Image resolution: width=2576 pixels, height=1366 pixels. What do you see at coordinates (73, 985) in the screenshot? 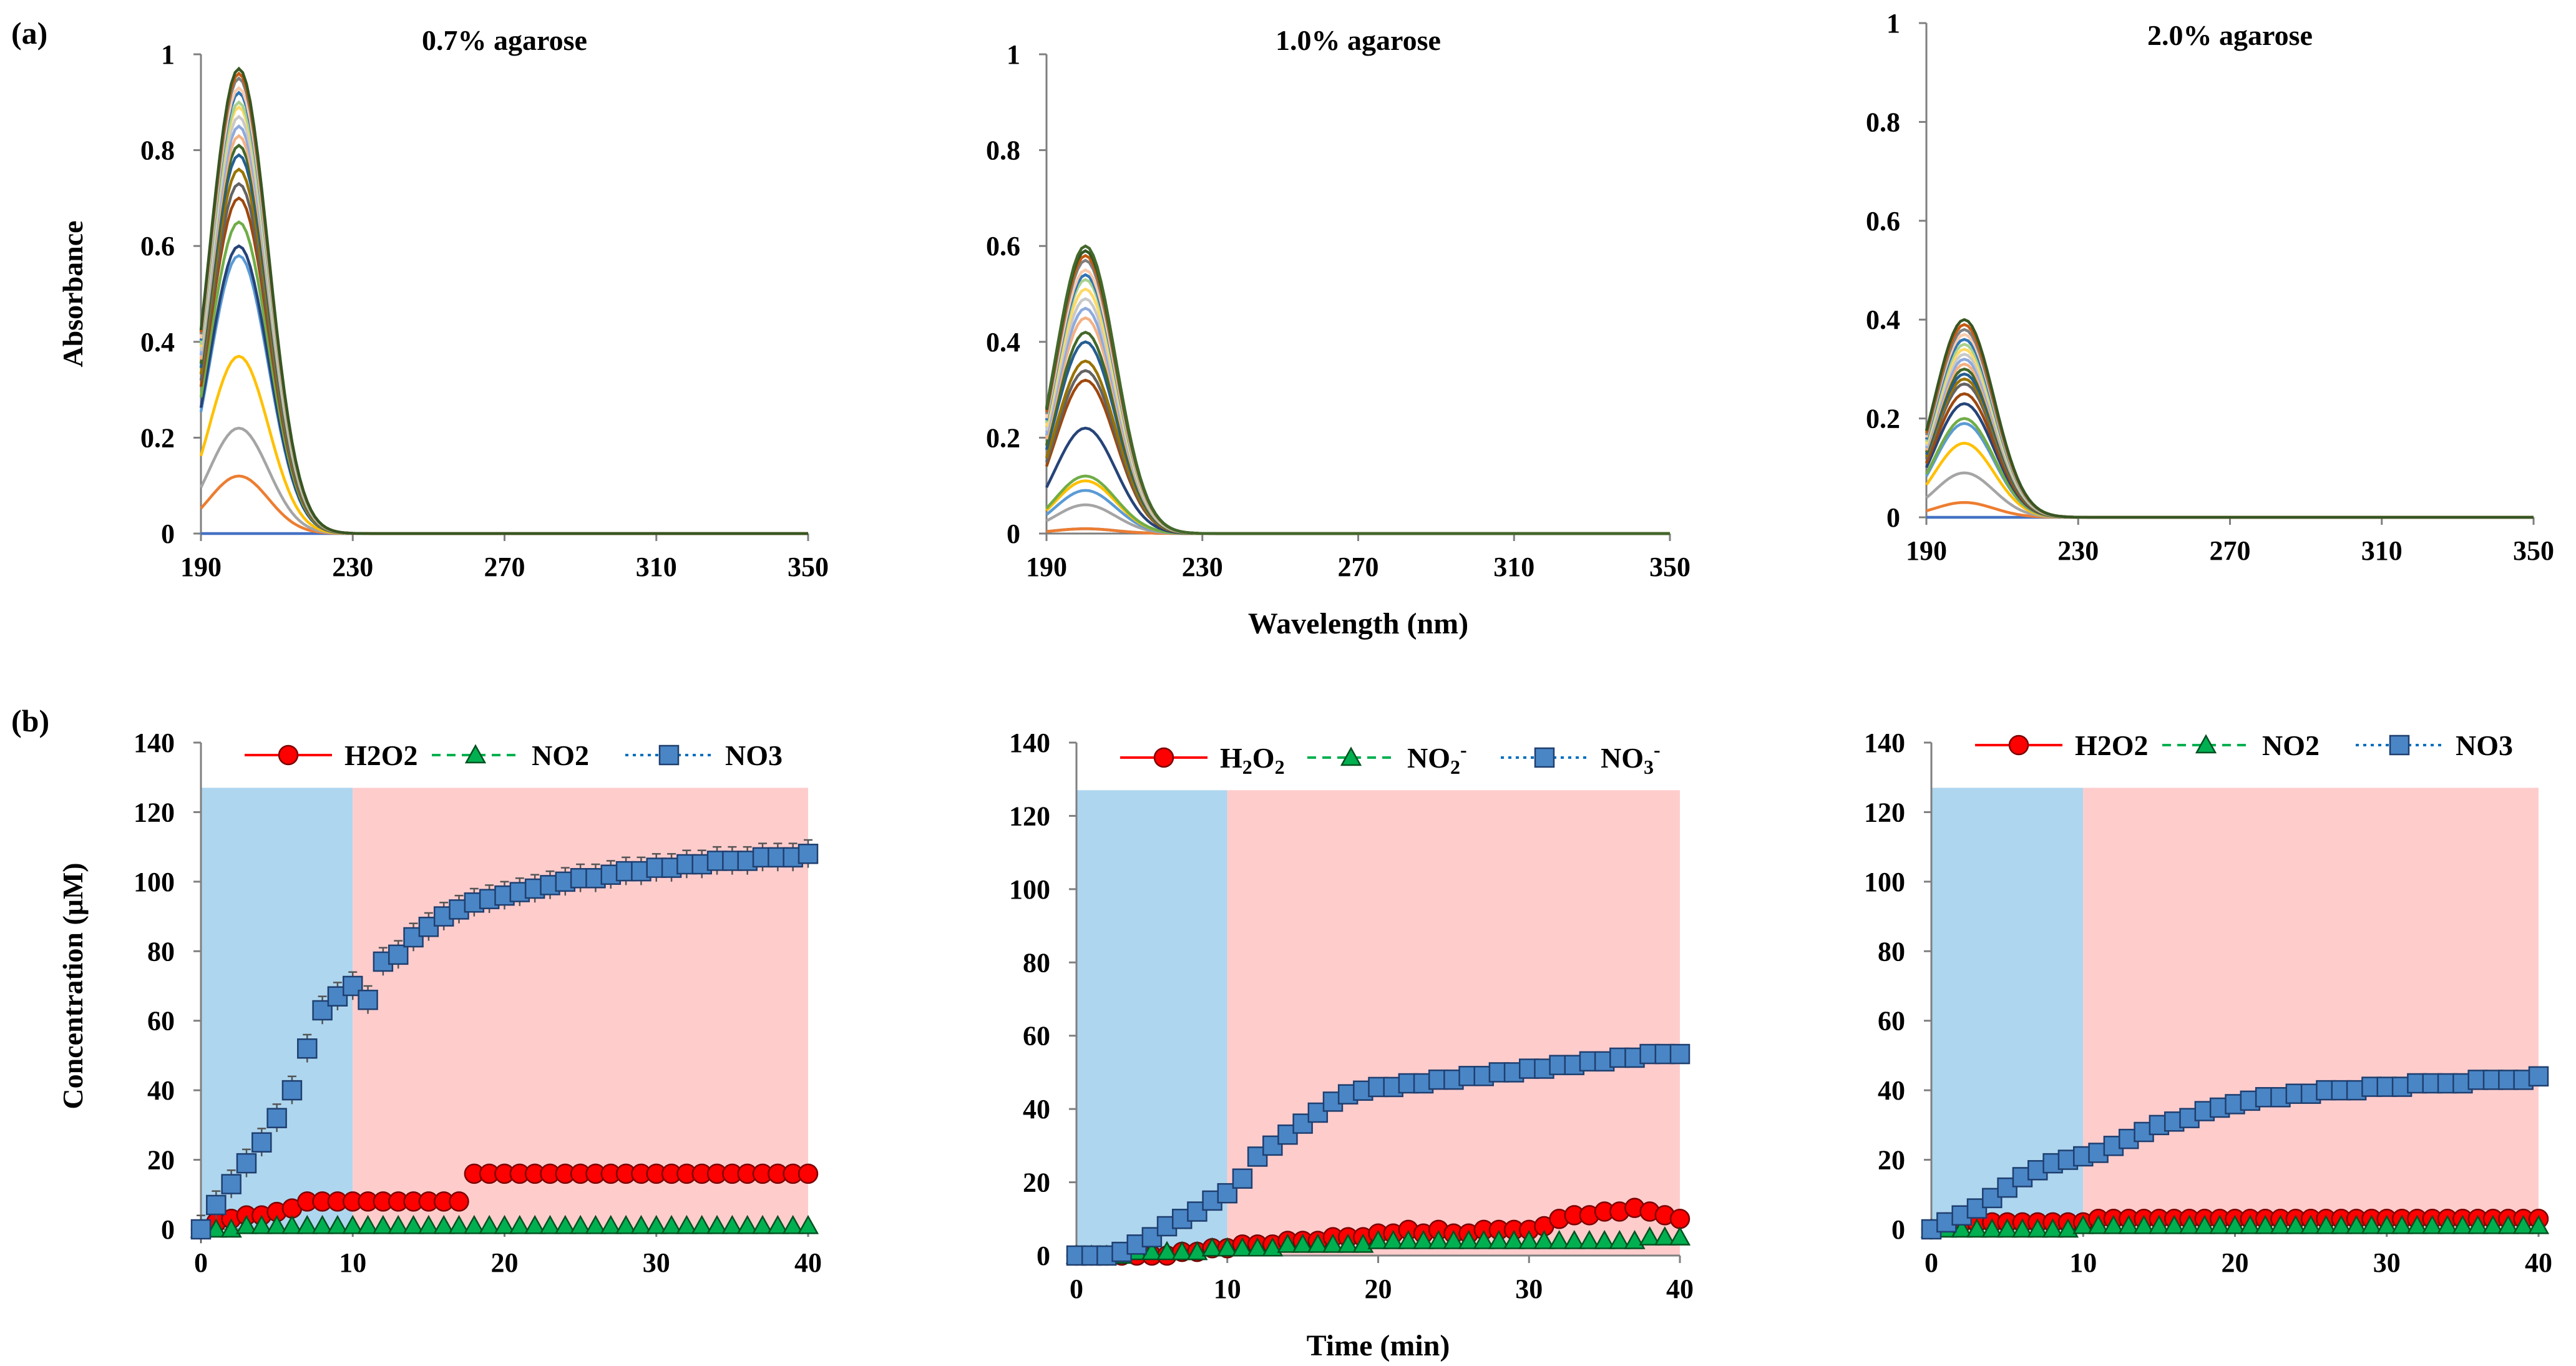
I see `y-axis-label: Concentration (μM)` at bounding box center [73, 985].